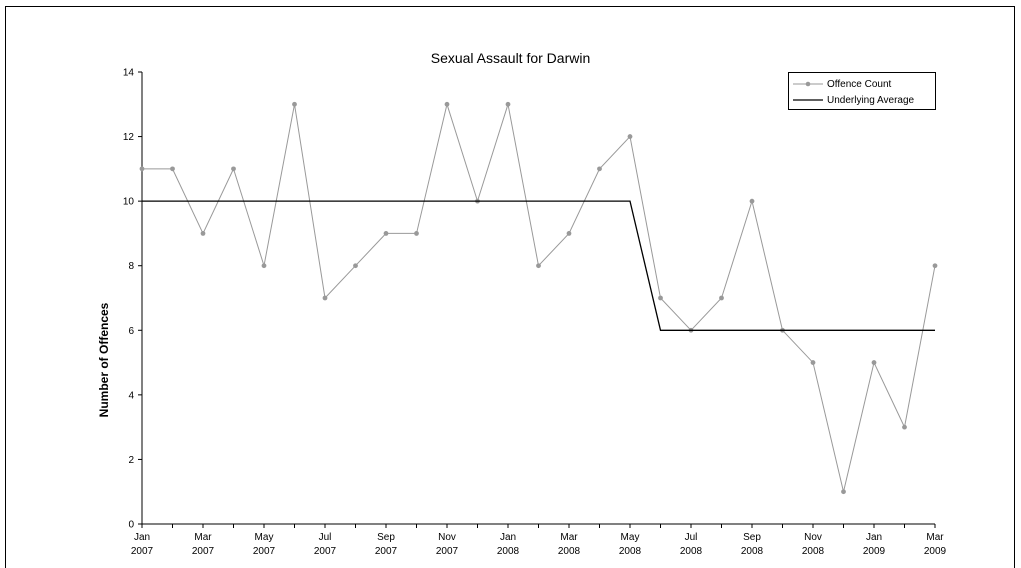 The image size is (1021, 568). What do you see at coordinates (871, 100) in the screenshot?
I see `legend-label-underlying-average: Underlying Average` at bounding box center [871, 100].